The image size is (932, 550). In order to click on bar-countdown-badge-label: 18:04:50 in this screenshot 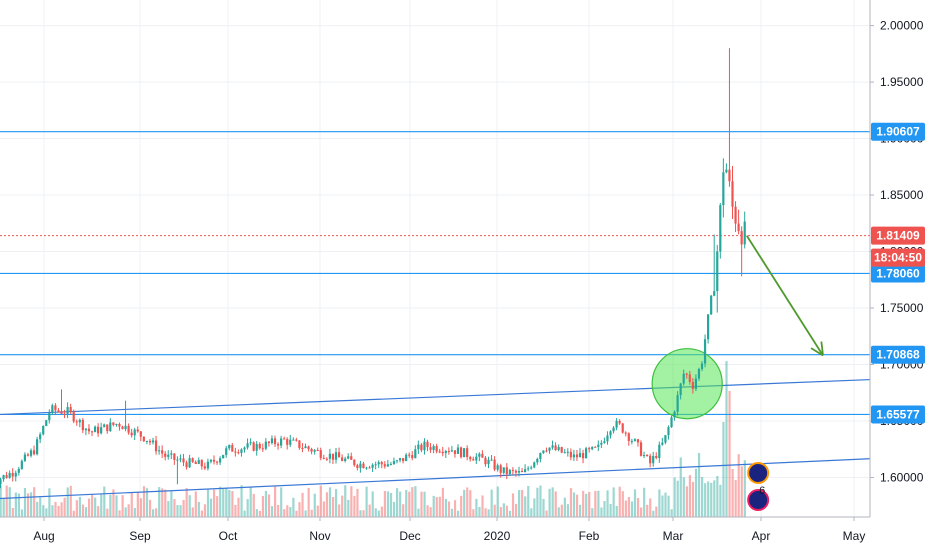, I will do `click(898, 258)`.